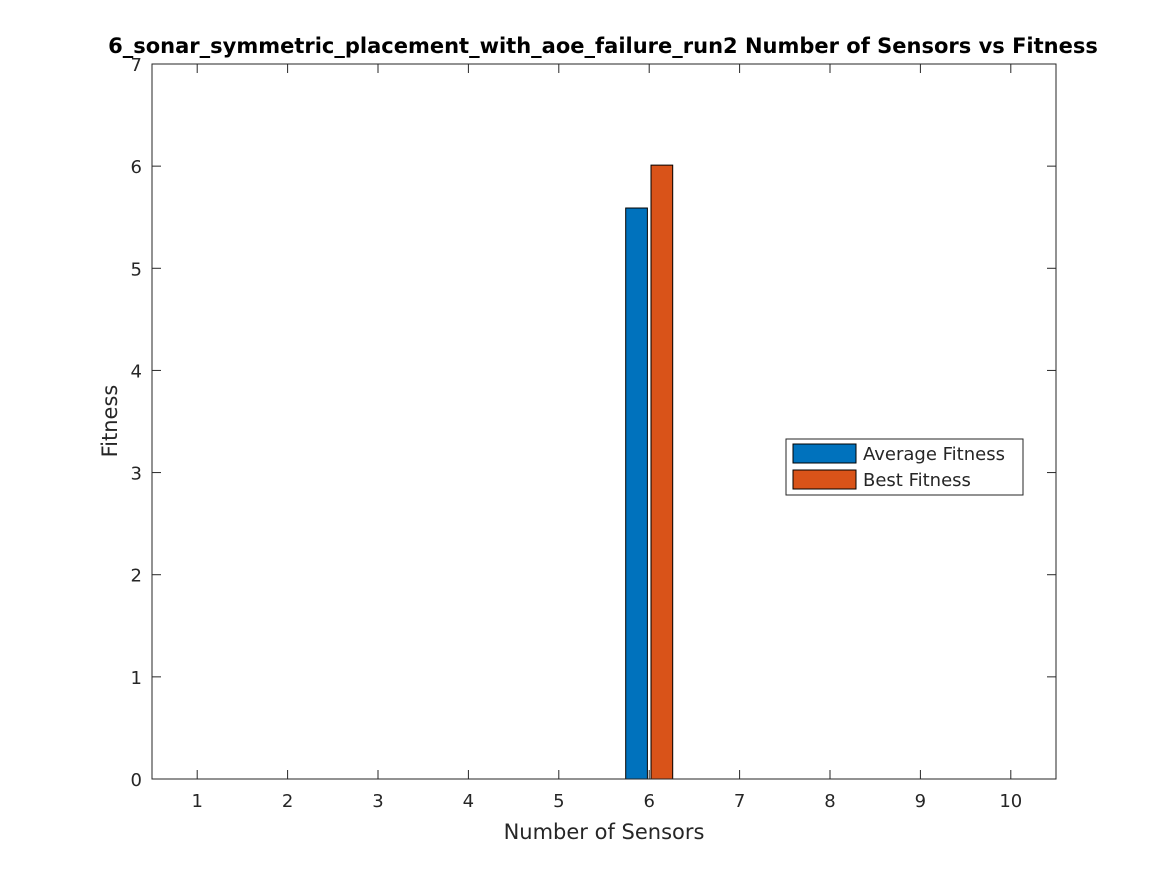 The image size is (1167, 875). I want to click on y-tick-label: 7, so click(136, 65).